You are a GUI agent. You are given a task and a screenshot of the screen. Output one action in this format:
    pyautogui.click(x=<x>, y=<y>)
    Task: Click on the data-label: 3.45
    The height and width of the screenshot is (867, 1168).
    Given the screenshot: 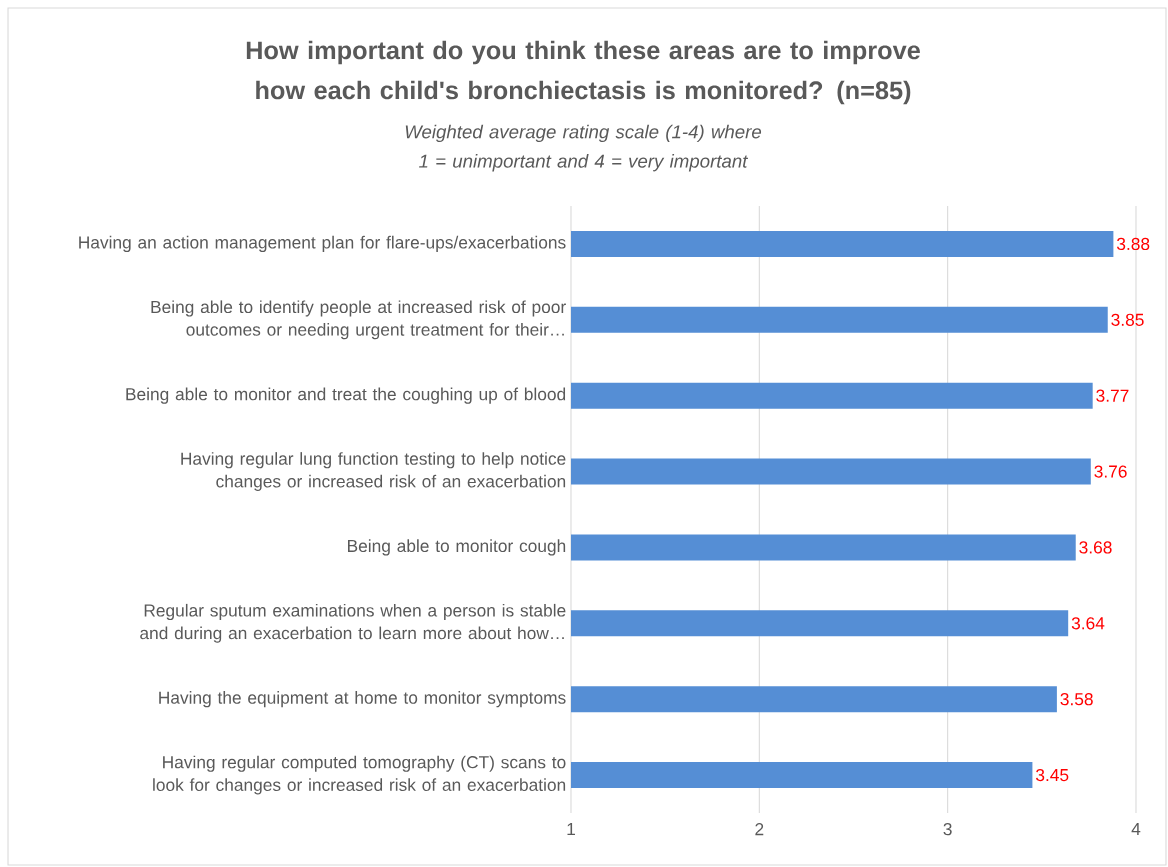 What is the action you would take?
    pyautogui.click(x=1052, y=775)
    